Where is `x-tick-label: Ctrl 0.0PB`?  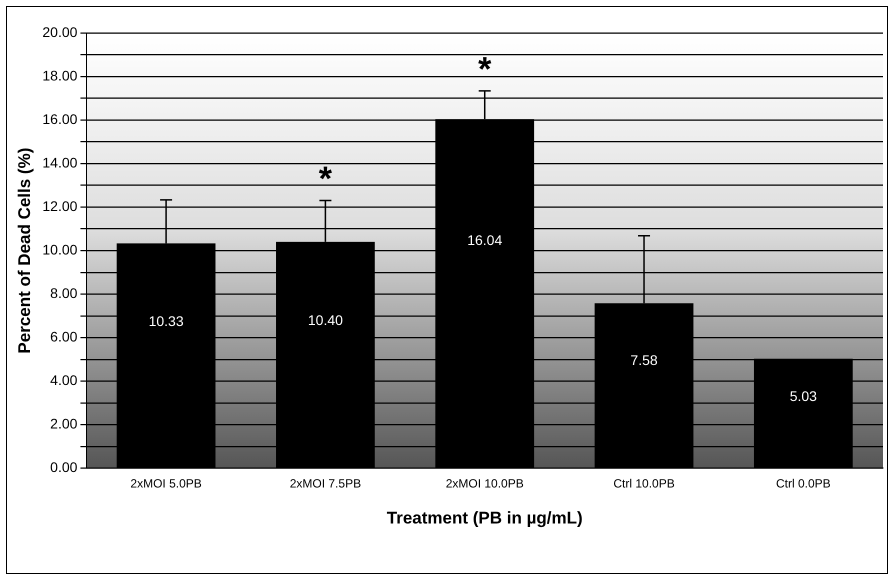
x-tick-label: Ctrl 0.0PB is located at coordinates (803, 483).